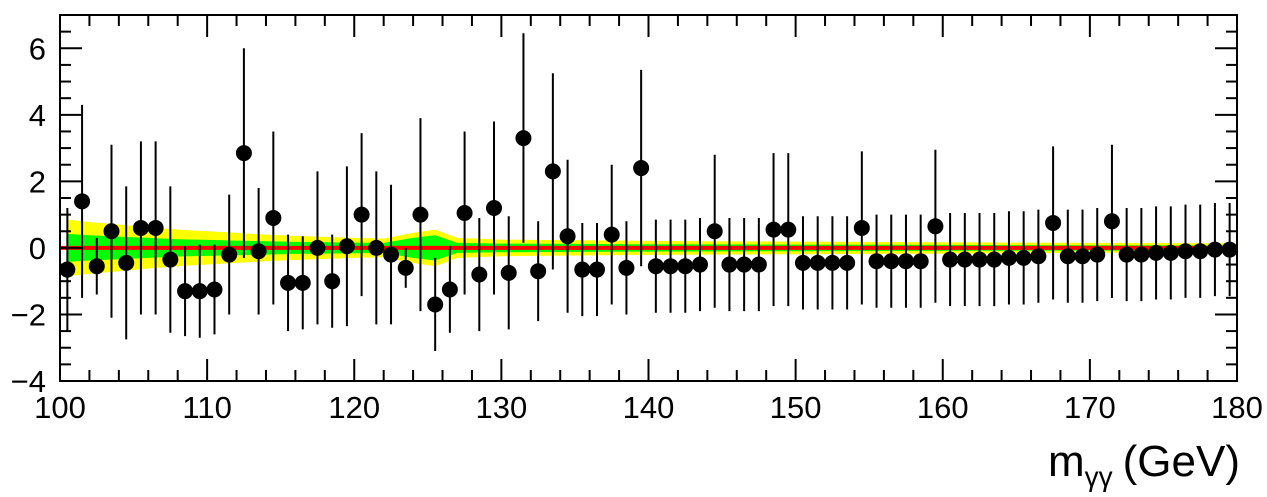 The width and height of the screenshot is (1267, 497). I want to click on y-tick-label: 4, so click(37, 115).